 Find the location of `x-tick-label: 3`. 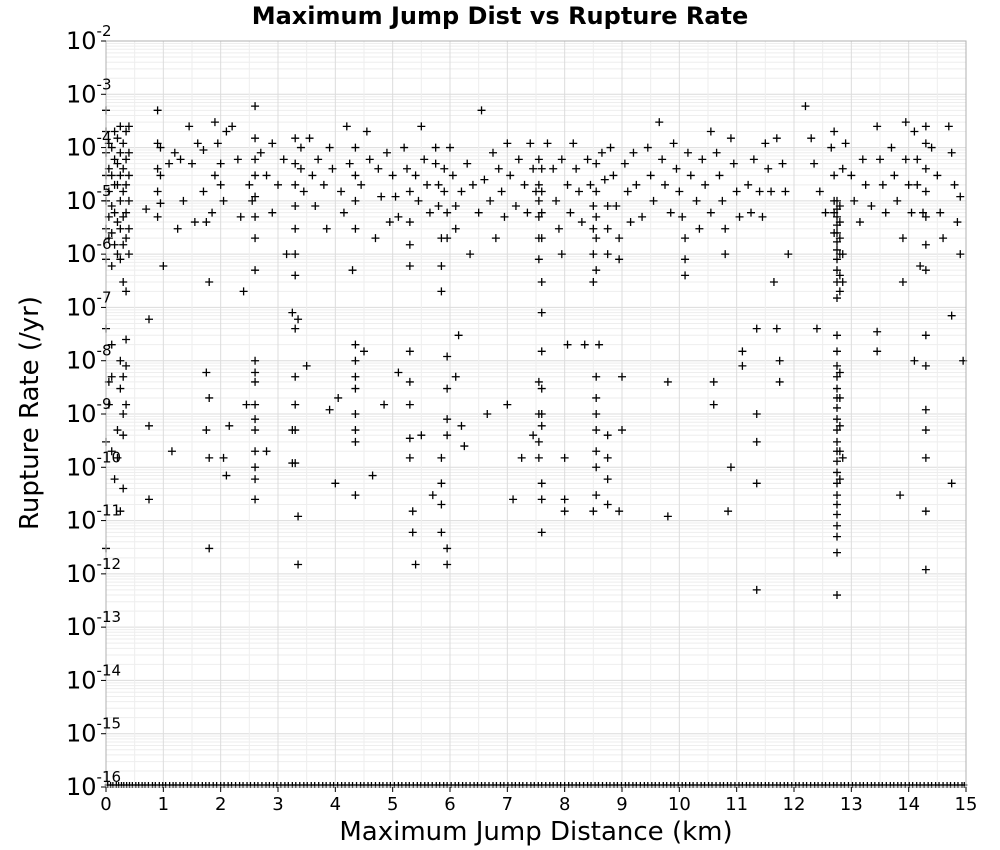

x-tick-label: 3 is located at coordinates (277, 804).